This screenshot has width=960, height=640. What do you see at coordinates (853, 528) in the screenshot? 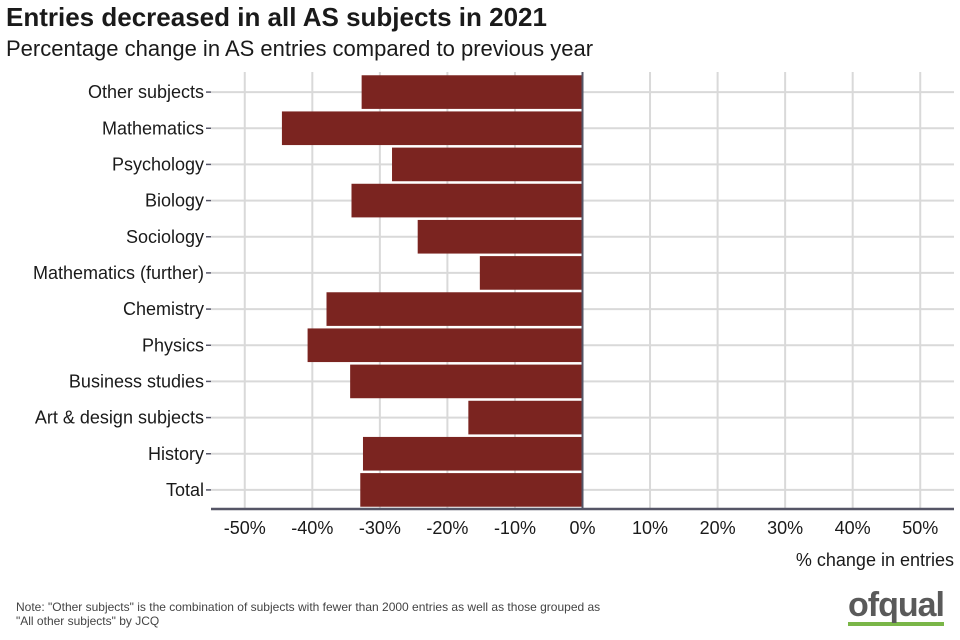
I see `x-tick-label-9: 40%` at bounding box center [853, 528].